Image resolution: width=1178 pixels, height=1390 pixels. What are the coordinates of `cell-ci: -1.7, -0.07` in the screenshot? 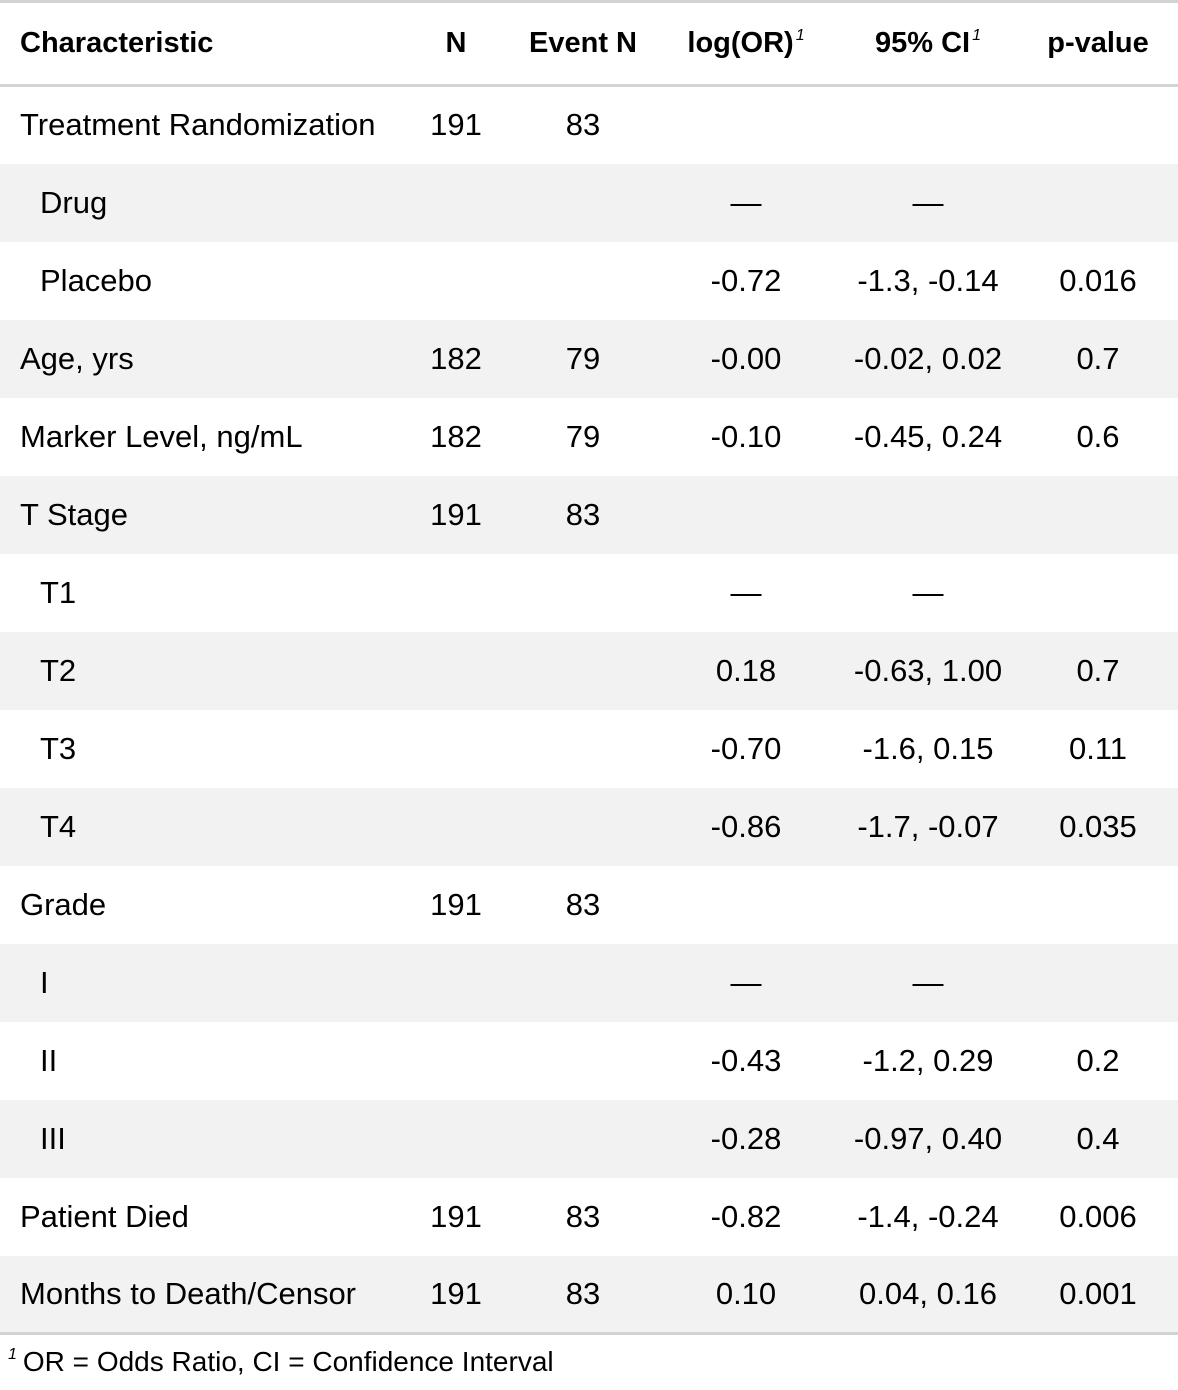 It's located at (928, 826).